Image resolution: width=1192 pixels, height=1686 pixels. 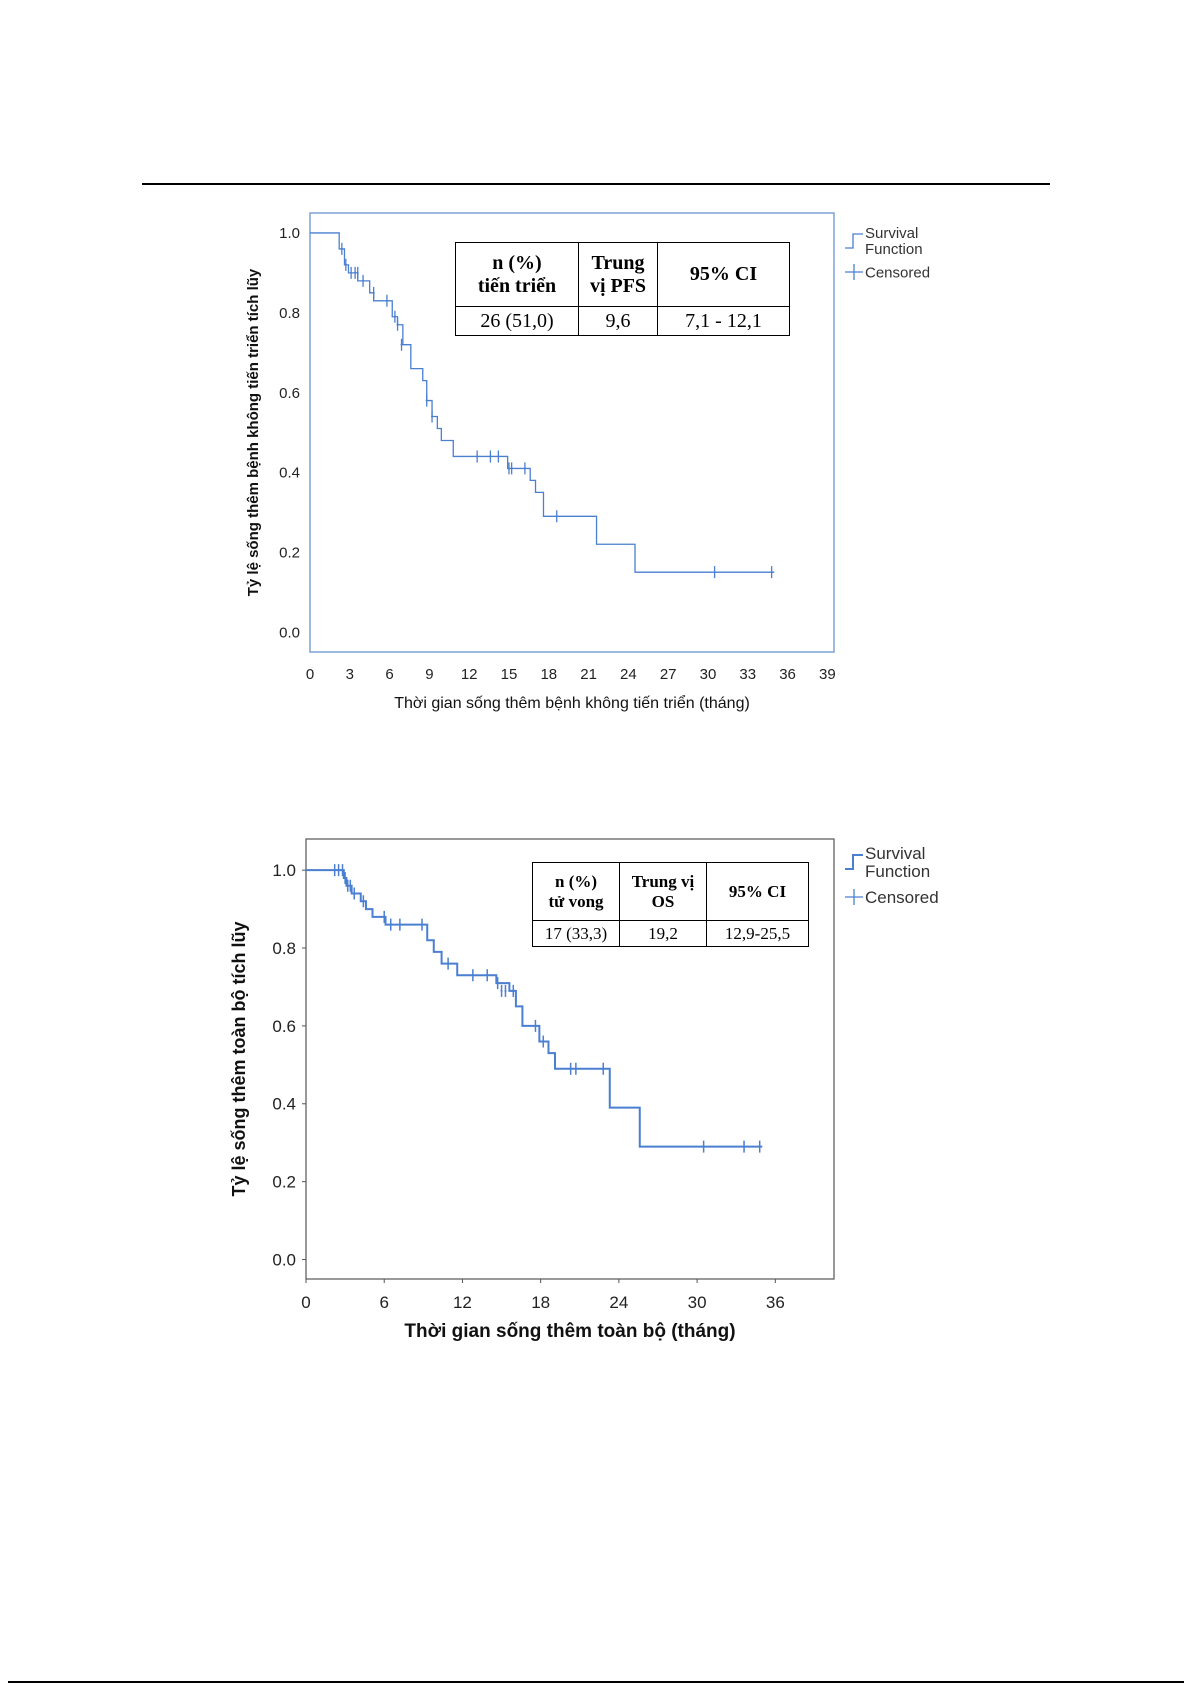 I want to click on os-header-ci: 95% CI, so click(x=757, y=891).